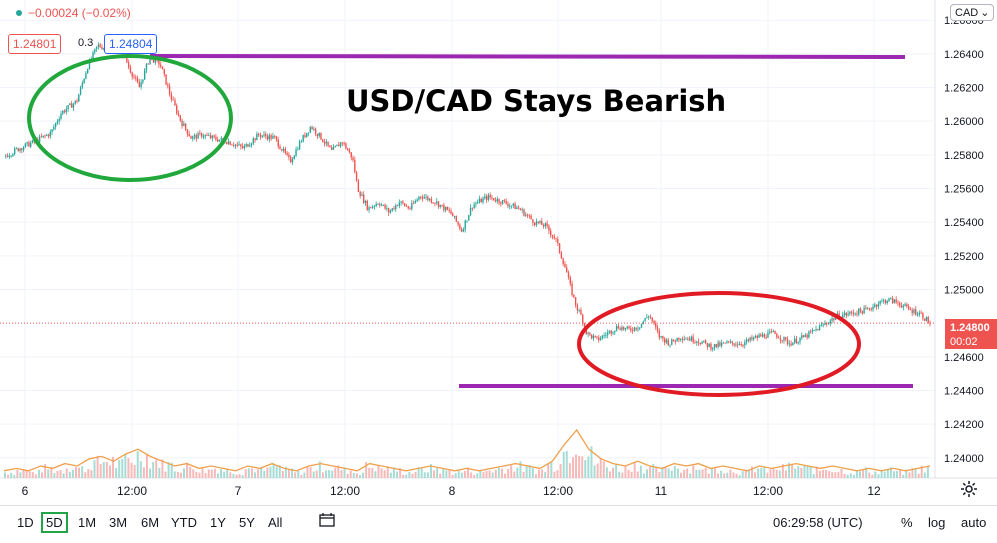 The height and width of the screenshot is (543, 997). Describe the element at coordinates (131, 44) in the screenshot. I see `ask-price-button: 1.24804` at that location.